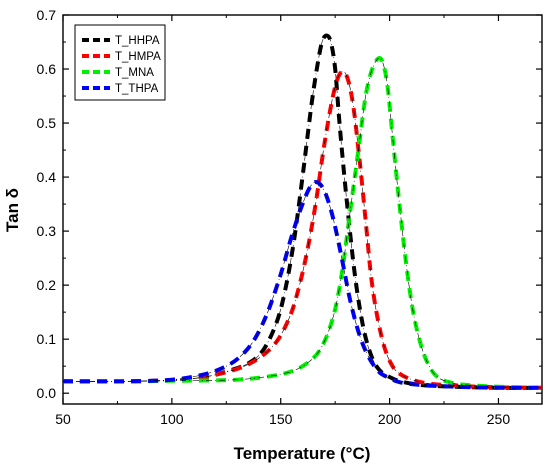  Describe the element at coordinates (134, 73) in the screenshot. I see `legend-label-t-mna: T_MNA` at that location.